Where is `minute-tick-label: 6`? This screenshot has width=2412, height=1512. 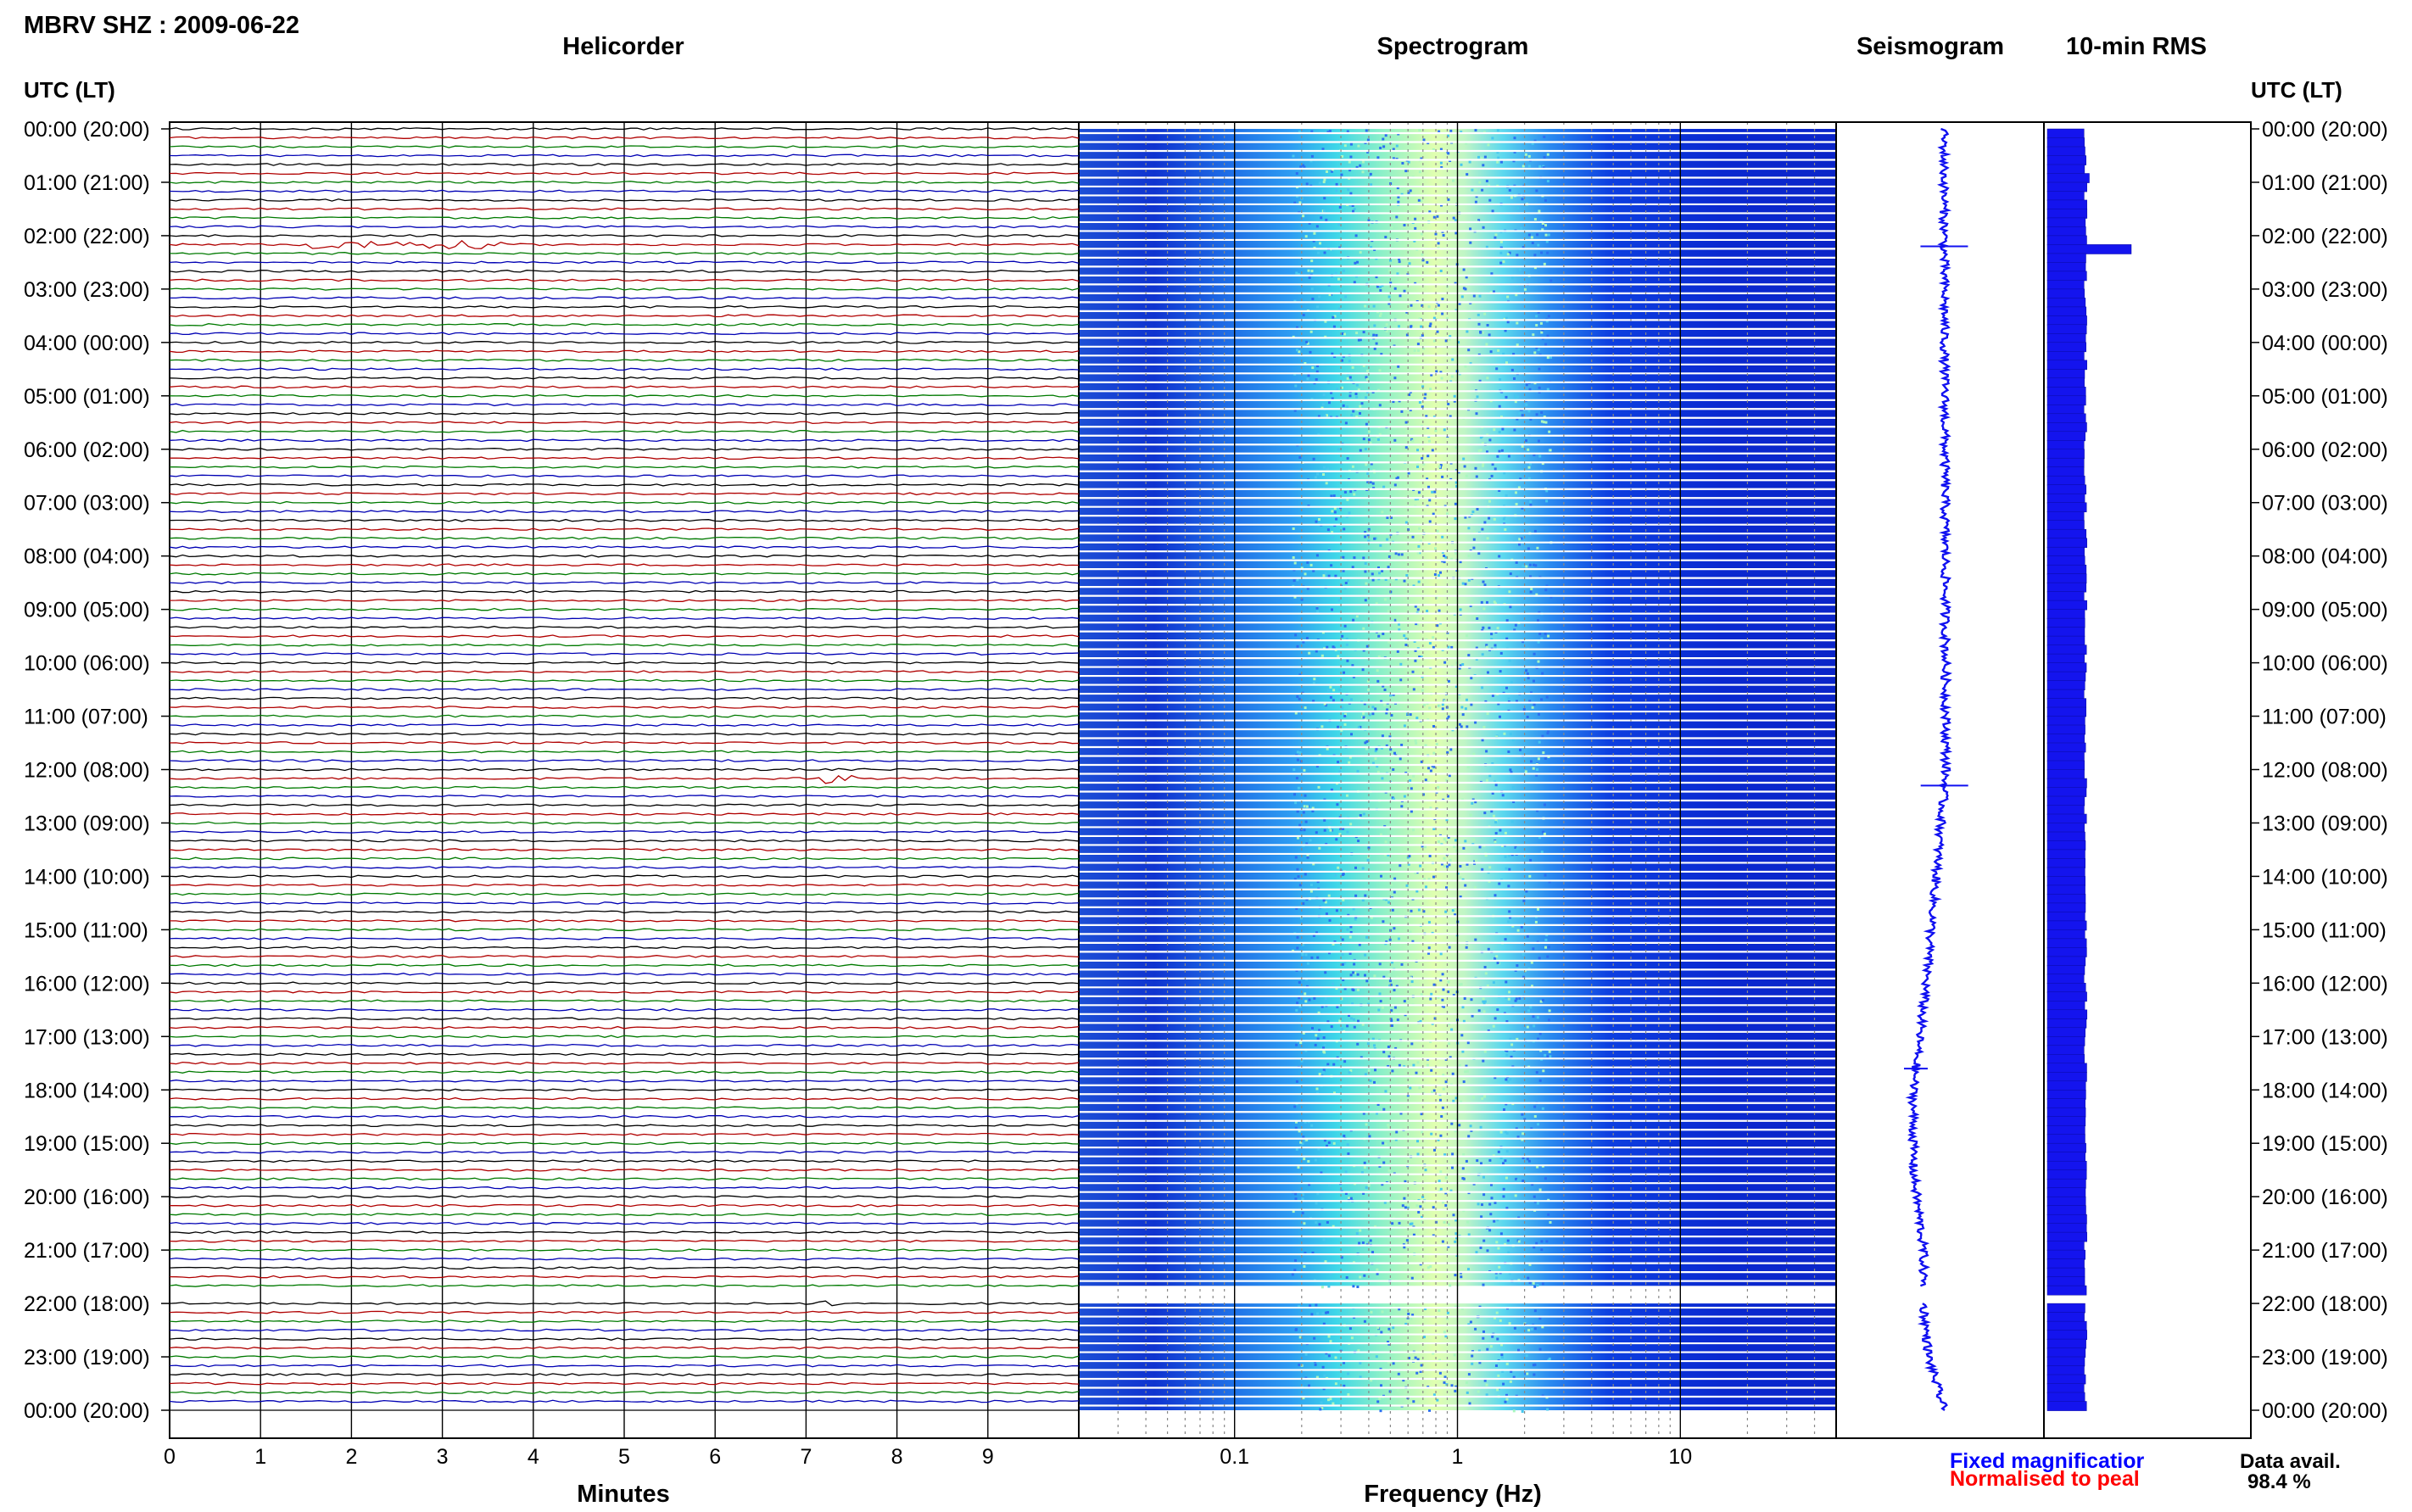
minute-tick-label: 6 is located at coordinates (715, 1457).